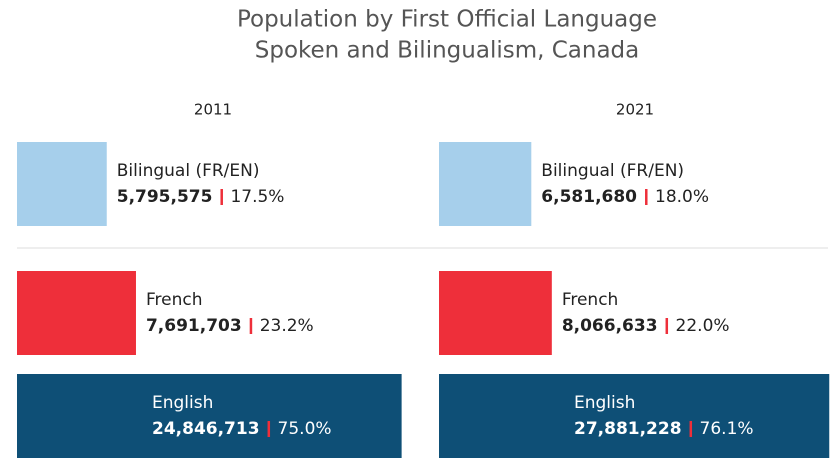 Image resolution: width=833 pixels, height=460 pixels. What do you see at coordinates (257, 197) in the screenshot?
I see `value-label: 17.5%` at bounding box center [257, 197].